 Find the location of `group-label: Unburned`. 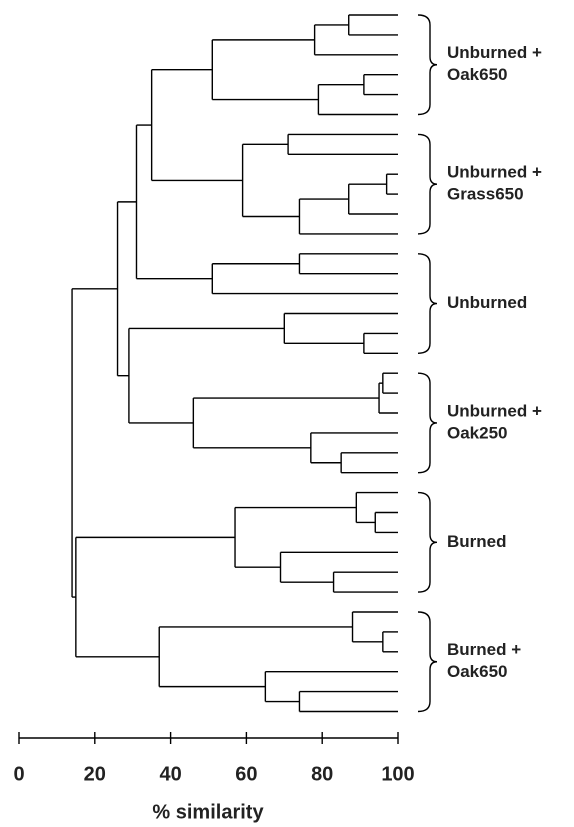

group-label: Unburned is located at coordinates (487, 302).